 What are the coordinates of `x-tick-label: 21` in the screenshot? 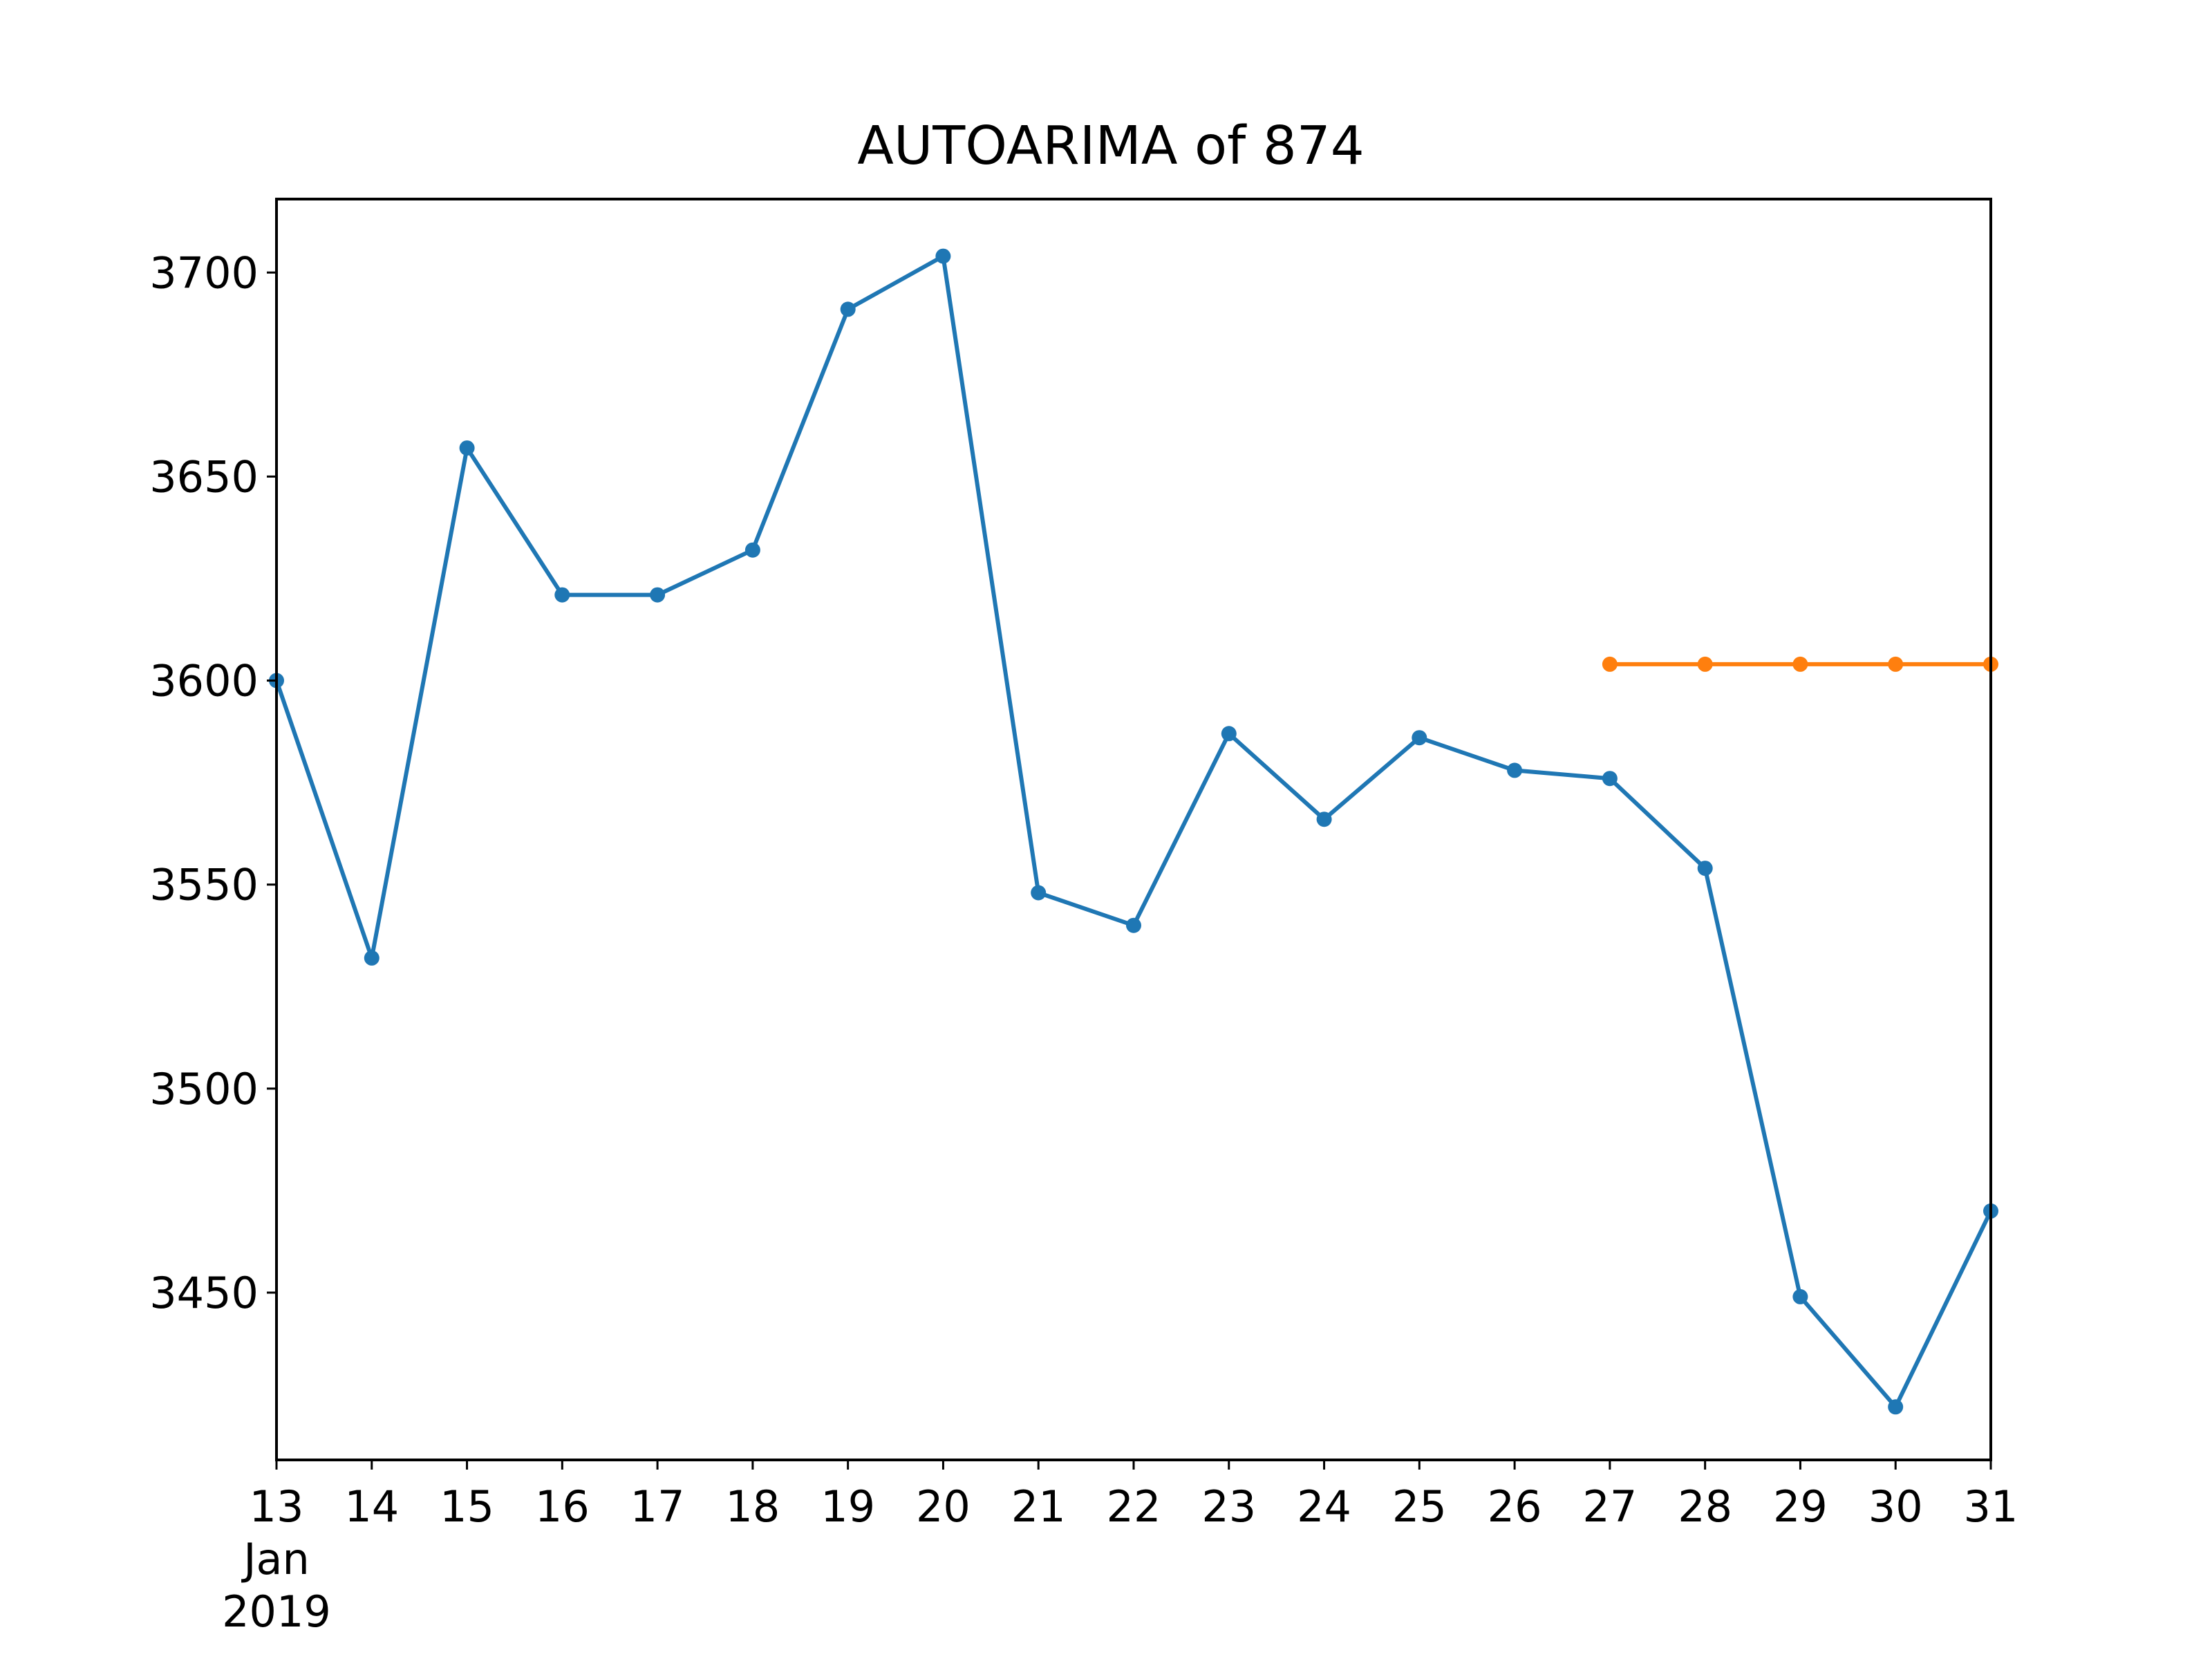 It's located at (1038, 1507).